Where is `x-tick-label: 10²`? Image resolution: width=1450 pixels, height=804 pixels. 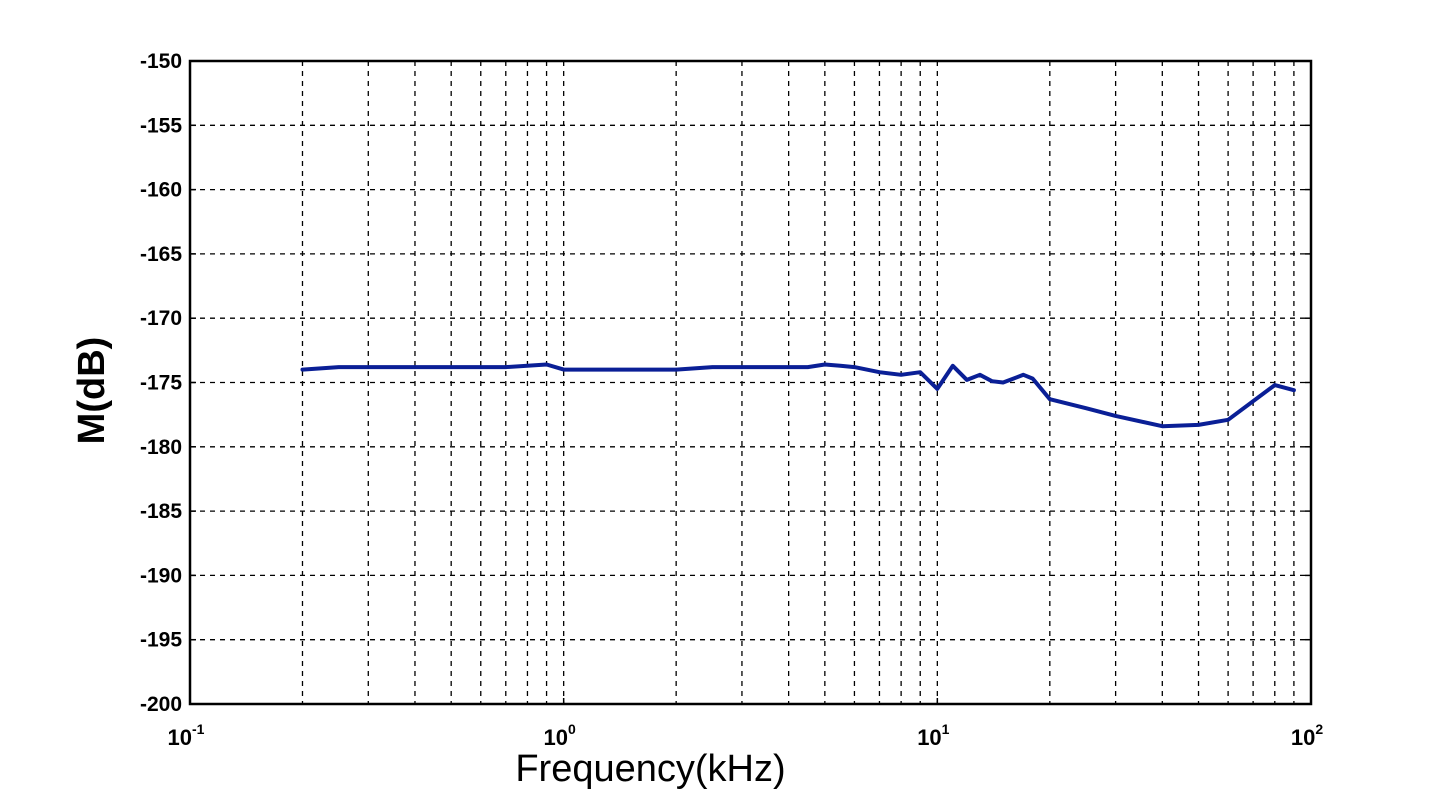
x-tick-label: 10² is located at coordinates (1307, 735).